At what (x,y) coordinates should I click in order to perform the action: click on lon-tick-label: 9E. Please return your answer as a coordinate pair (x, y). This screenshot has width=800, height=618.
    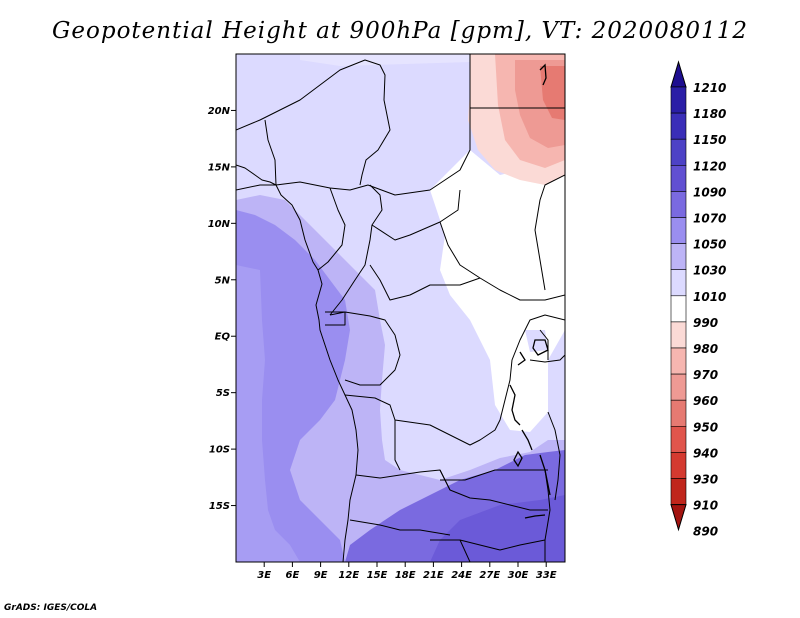
    Looking at the image, I should click on (321, 575).